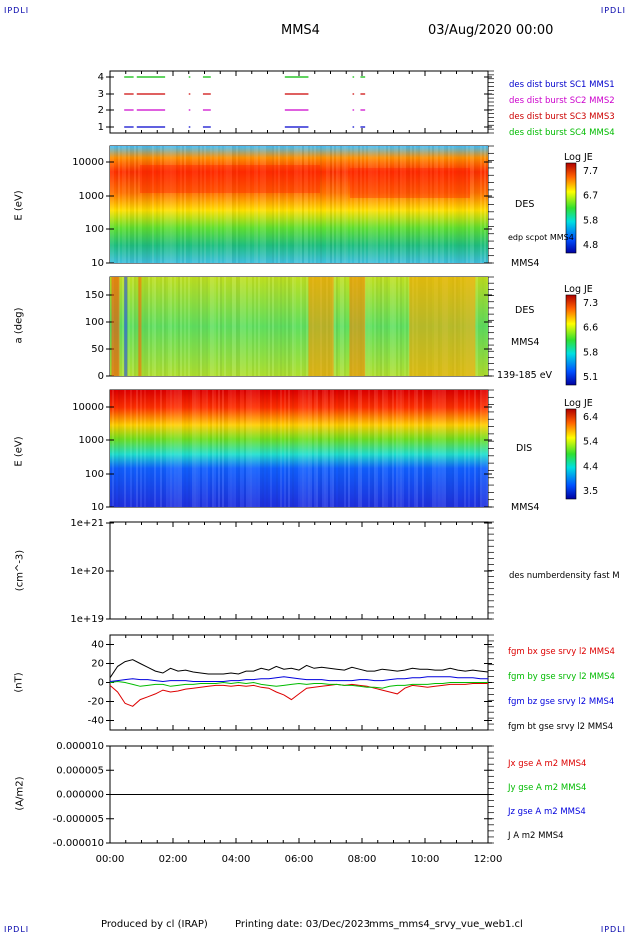  I want to click on heatmap-dis-energy, so click(299, 448).